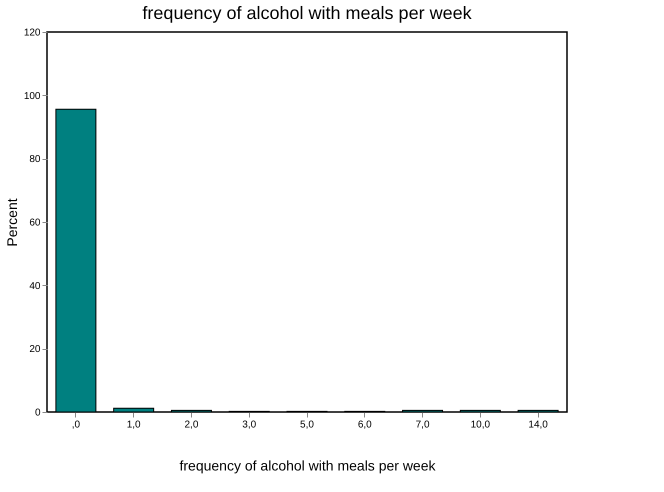 This screenshot has width=664, height=492. I want to click on x-tick-label: 3,0, so click(249, 425).